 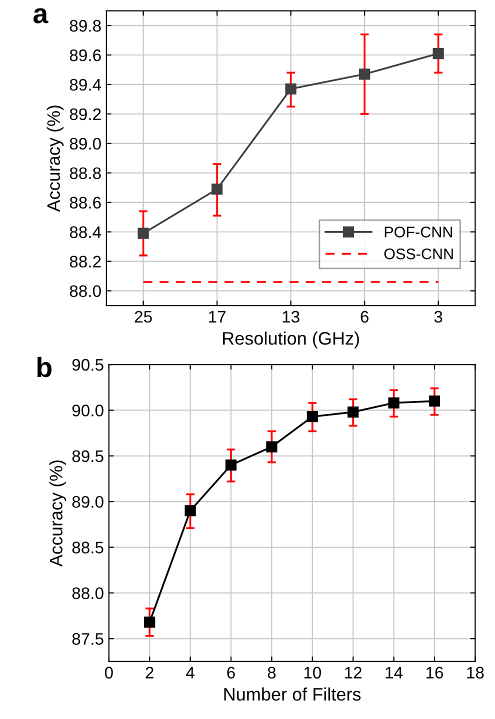 I want to click on y-tick-label: 88.2, so click(x=85, y=262).